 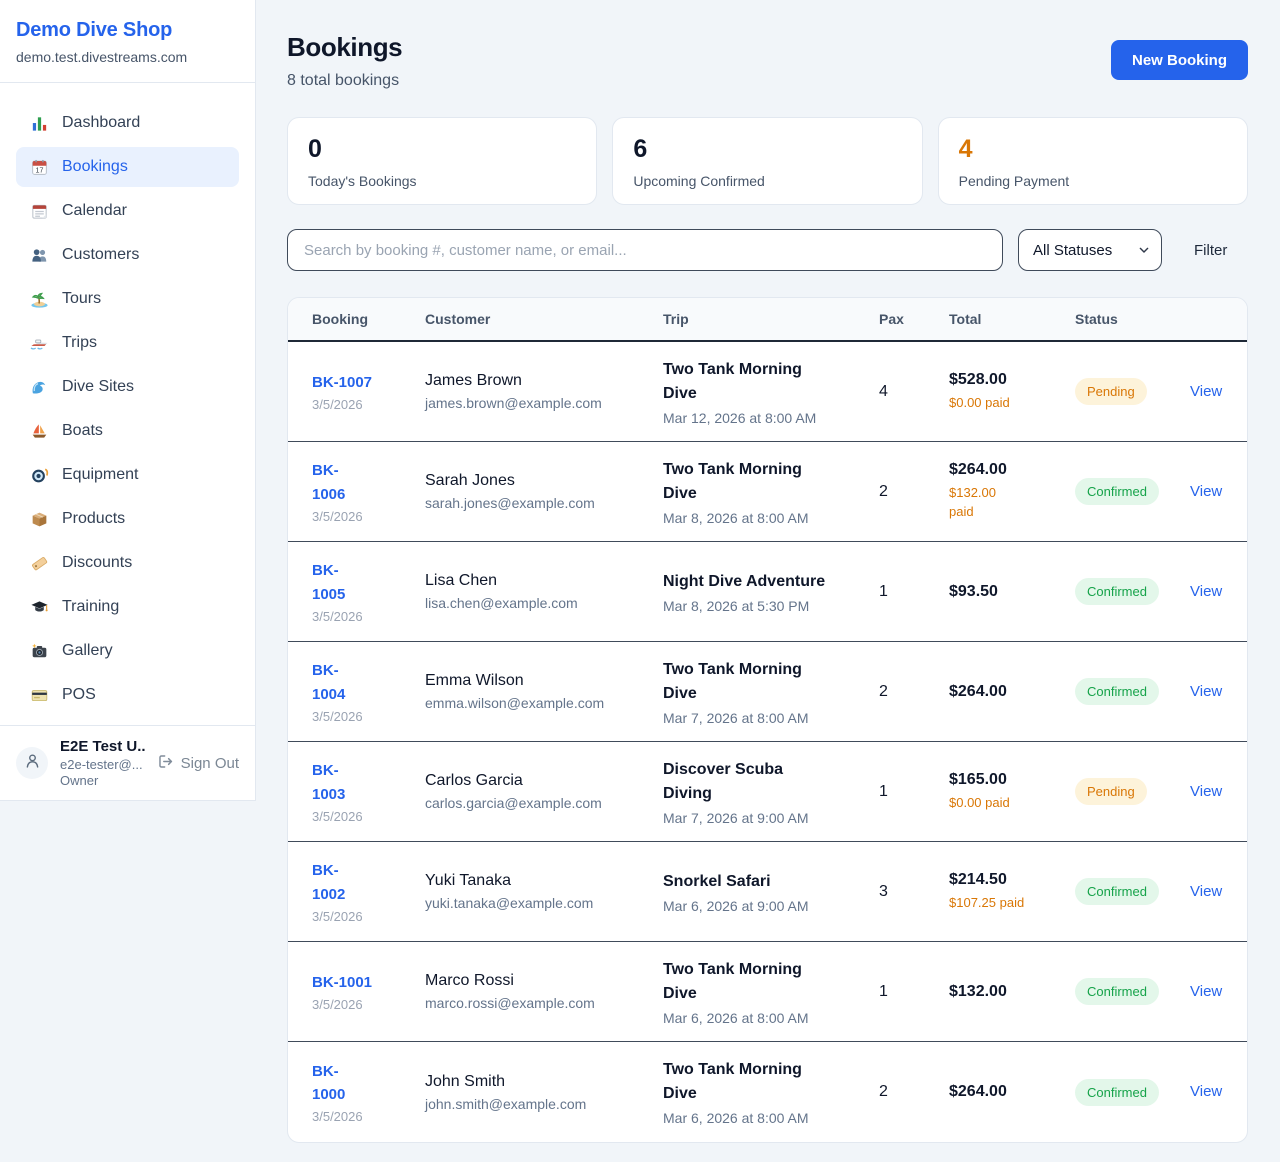 I want to click on island-icon, so click(x=39, y=299).